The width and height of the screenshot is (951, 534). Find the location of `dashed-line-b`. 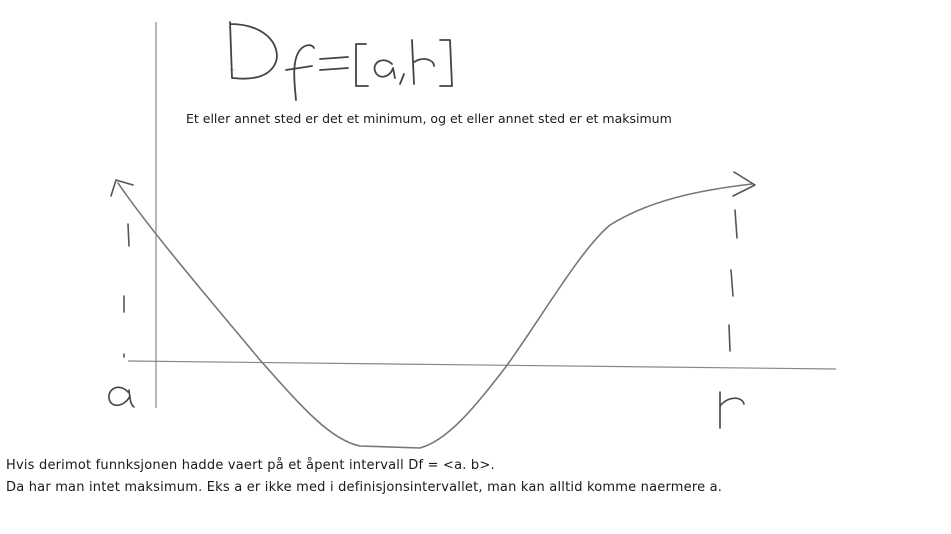

dashed-line-b is located at coordinates (733, 280).